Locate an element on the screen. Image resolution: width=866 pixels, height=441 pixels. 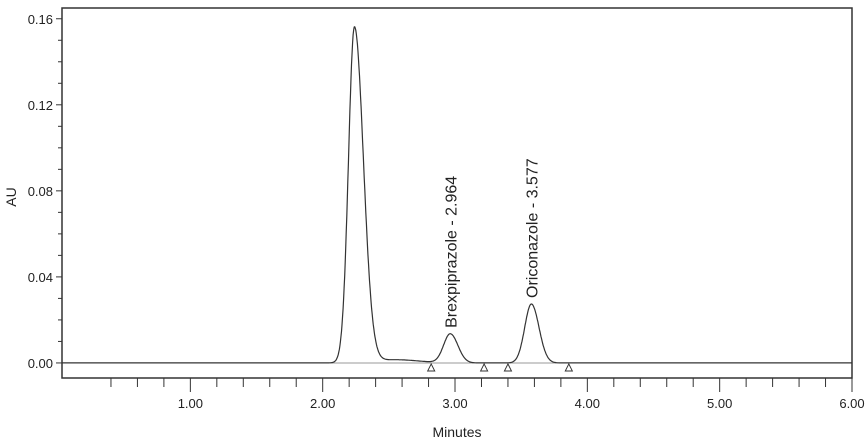
x-tick-label: 4.00 is located at coordinates (587, 403).